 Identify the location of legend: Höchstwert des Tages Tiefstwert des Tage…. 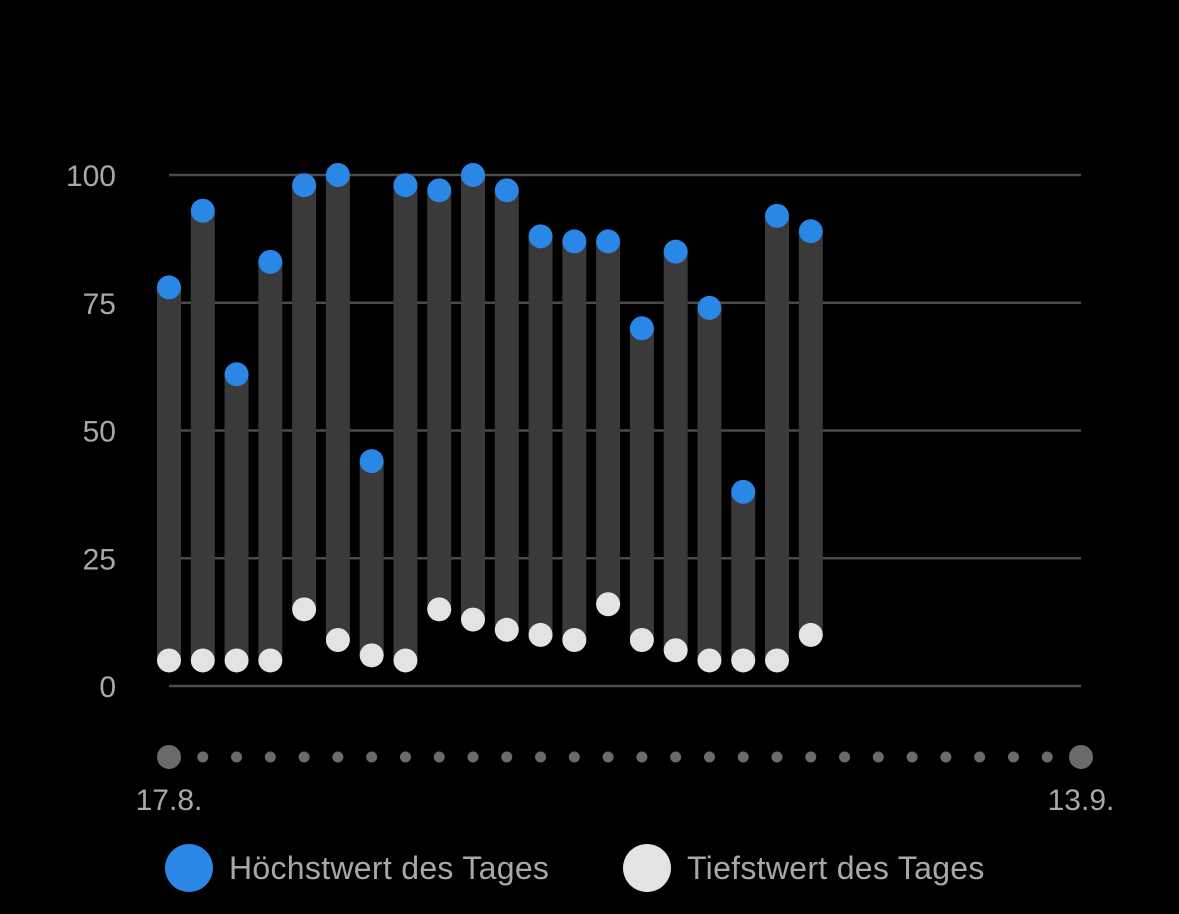
(589, 868).